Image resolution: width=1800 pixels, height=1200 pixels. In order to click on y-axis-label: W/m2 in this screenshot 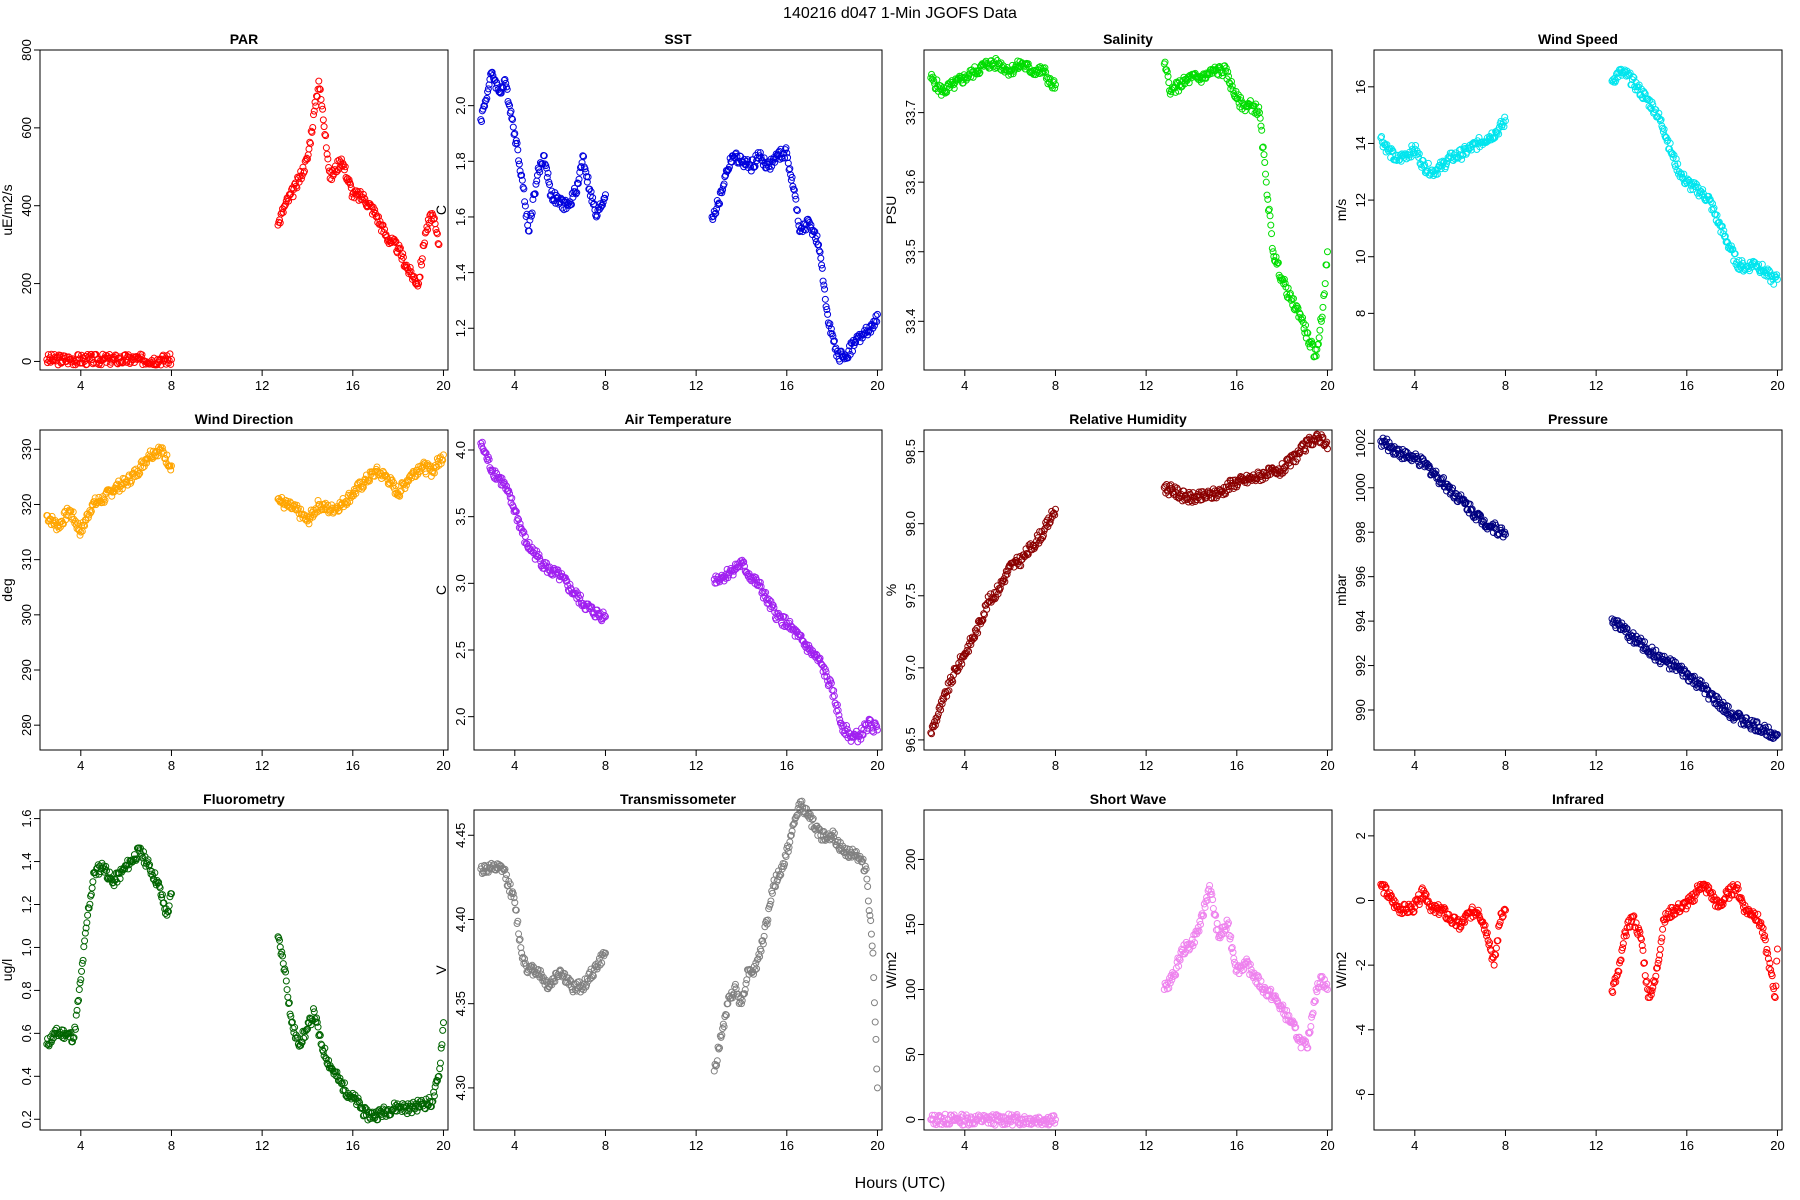, I will do `click(891, 970)`.